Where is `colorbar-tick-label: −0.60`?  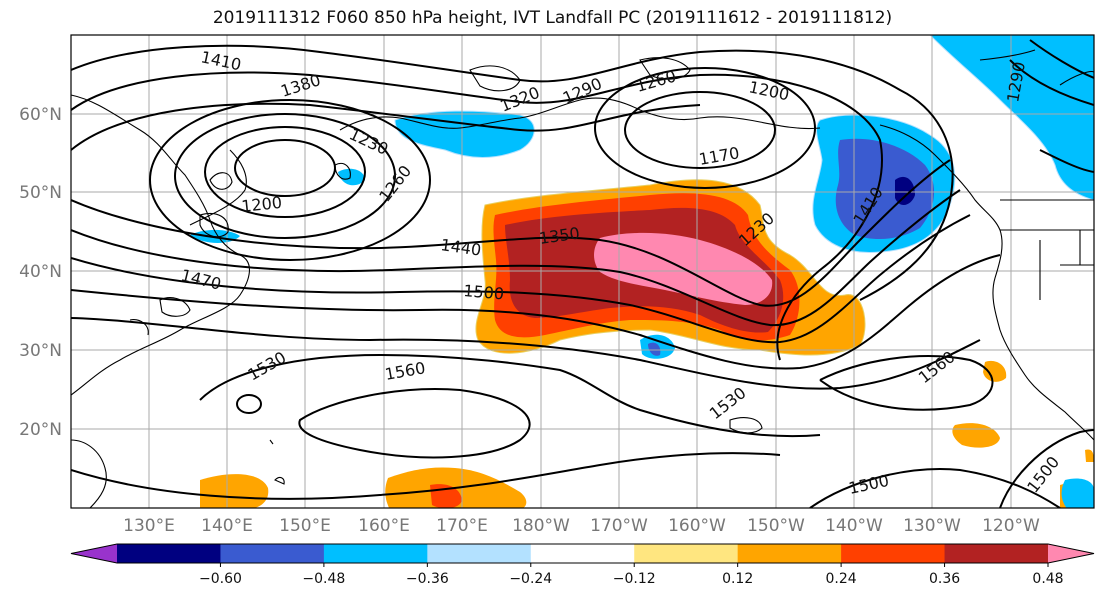
colorbar-tick-label: −0.60 is located at coordinates (220, 579).